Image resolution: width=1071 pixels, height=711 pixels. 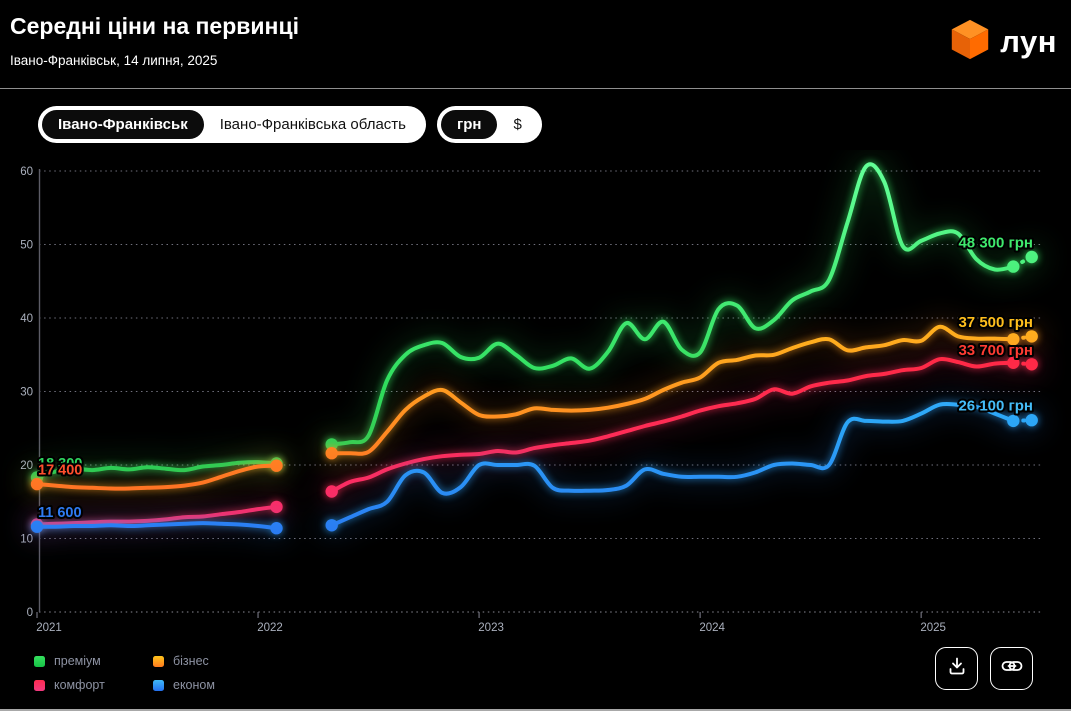 I want to click on page-title: Середні ціни на первинці, so click(x=154, y=26).